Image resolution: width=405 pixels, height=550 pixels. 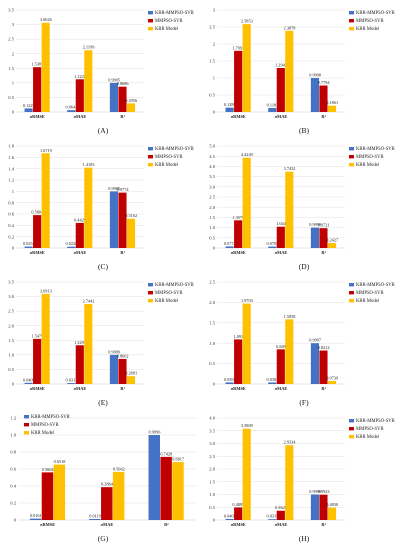 I want to click on bar-value-label: 4.4249, so click(x=247, y=154).